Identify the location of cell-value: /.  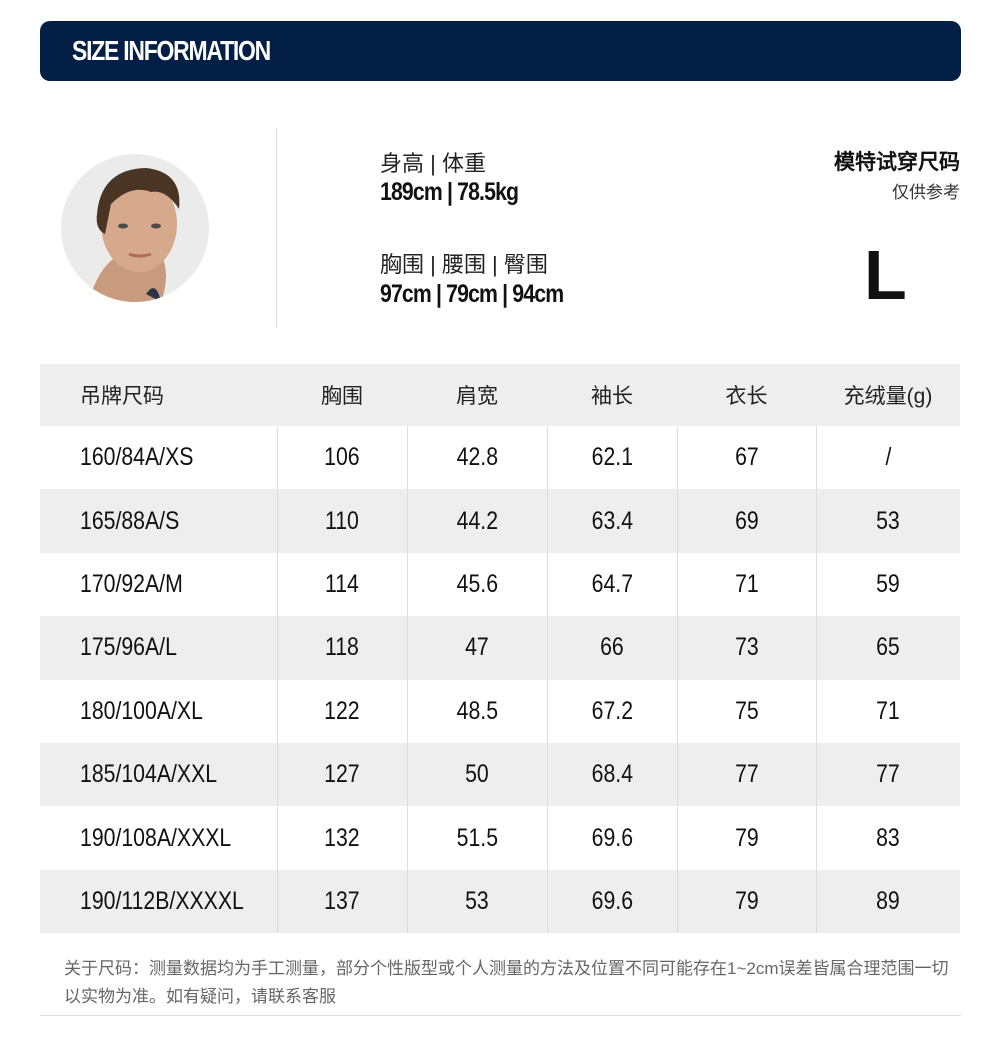
(888, 457).